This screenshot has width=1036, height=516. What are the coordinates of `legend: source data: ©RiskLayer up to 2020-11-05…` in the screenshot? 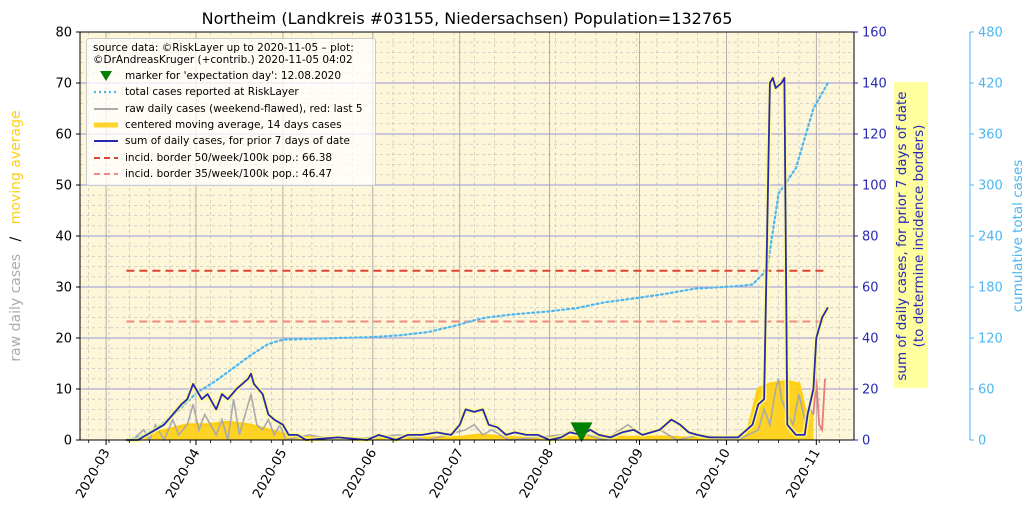 It's located at (231, 112).